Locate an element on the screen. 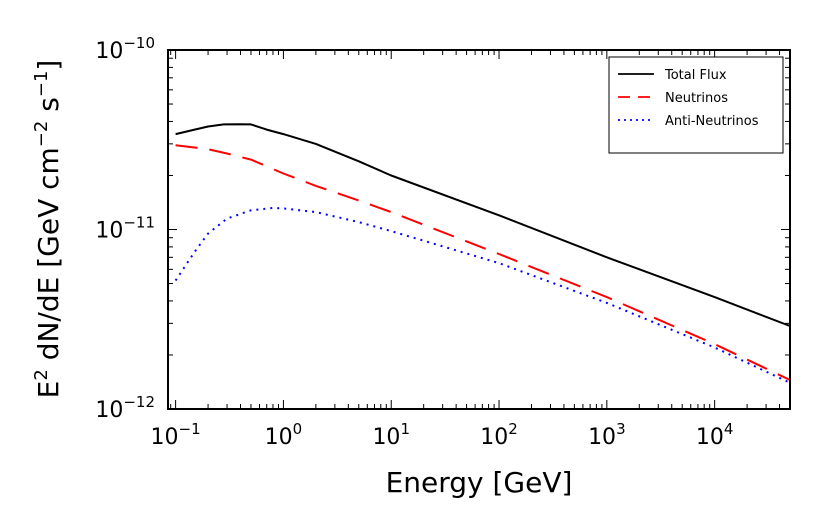  legend-box is located at coordinates (696, 105).